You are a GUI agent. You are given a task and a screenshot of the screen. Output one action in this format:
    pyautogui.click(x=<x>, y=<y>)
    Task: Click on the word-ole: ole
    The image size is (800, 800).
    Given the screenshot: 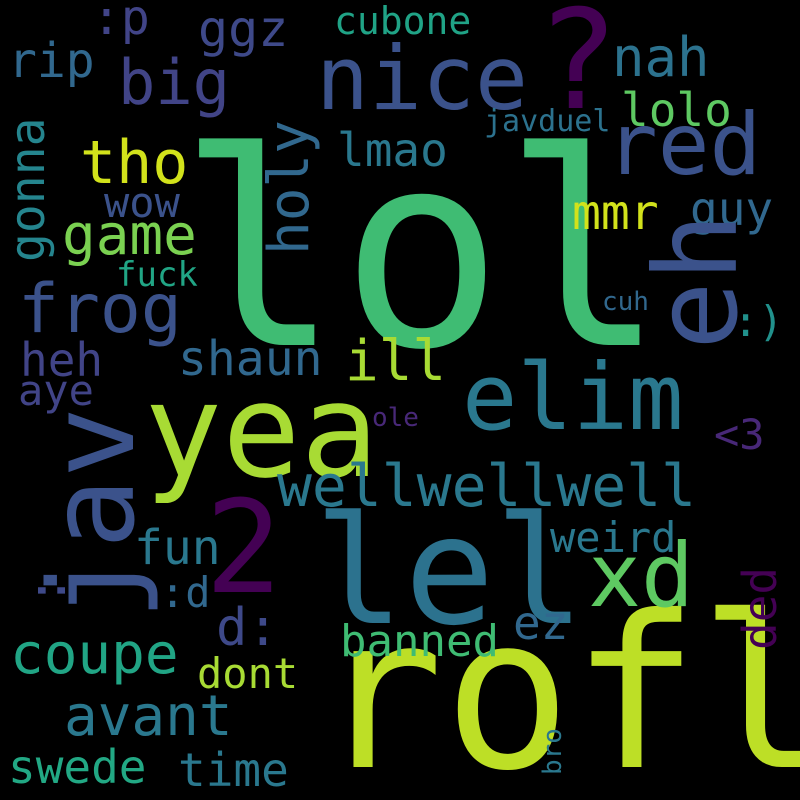 What is the action you would take?
    pyautogui.click(x=395, y=418)
    